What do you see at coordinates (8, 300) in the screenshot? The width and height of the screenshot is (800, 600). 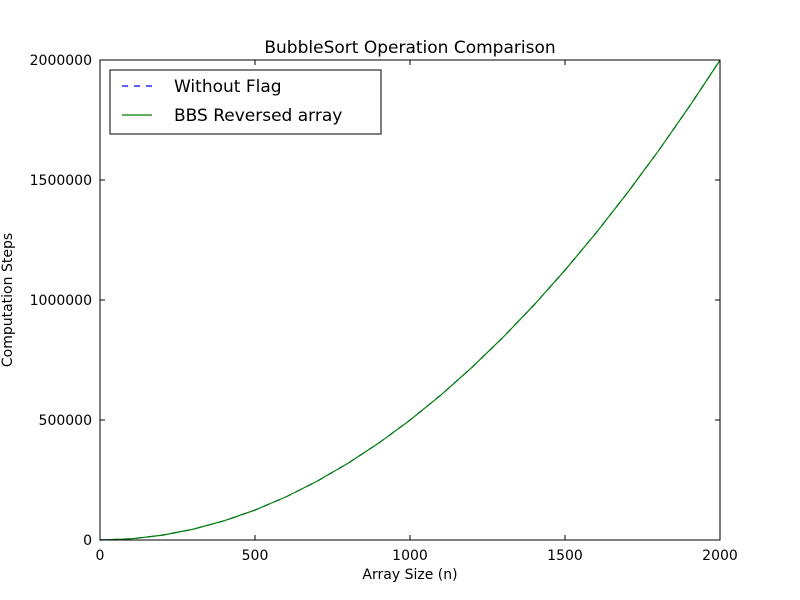 I see `y-axis-label: Computation Steps` at bounding box center [8, 300].